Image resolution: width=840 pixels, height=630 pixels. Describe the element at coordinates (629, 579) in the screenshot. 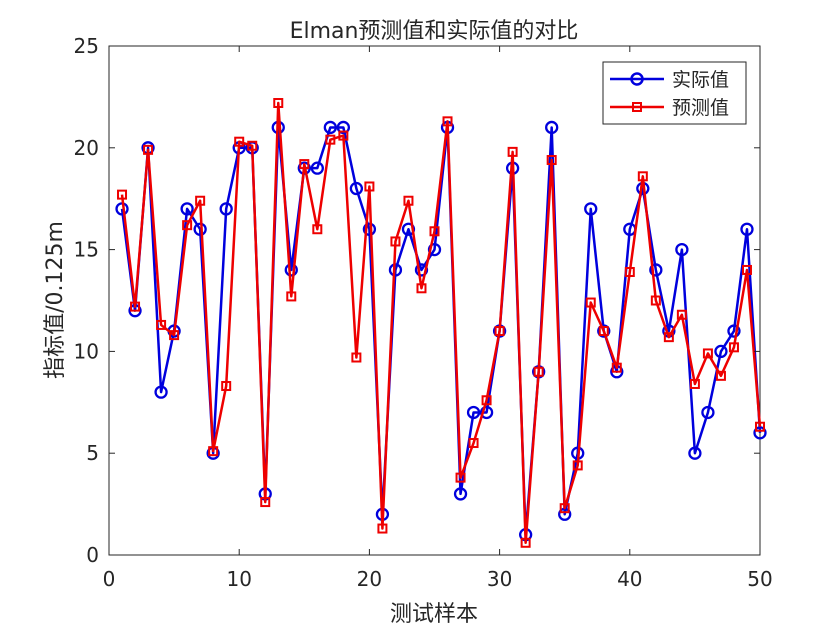

I see `x-tick-label: 40` at that location.